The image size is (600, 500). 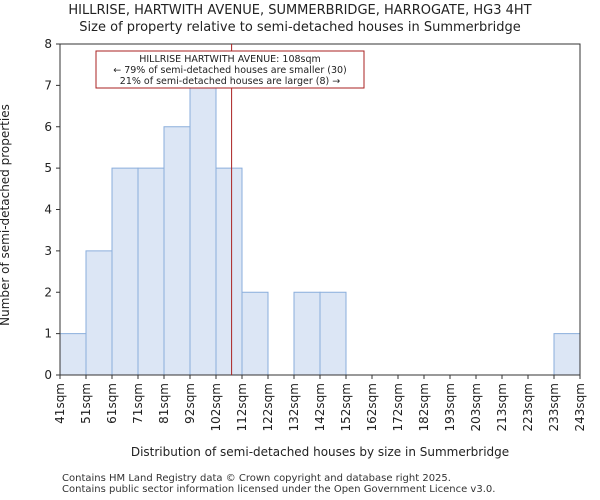 What do you see at coordinates (138, 403) in the screenshot?
I see `x-tick-label: 71sqm` at bounding box center [138, 403].